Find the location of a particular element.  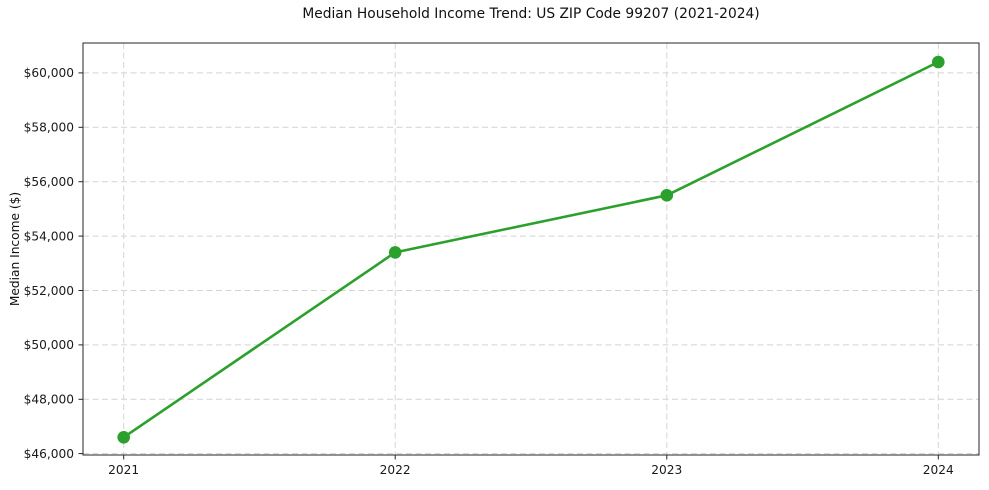

data-point-2021 is located at coordinates (123, 437).